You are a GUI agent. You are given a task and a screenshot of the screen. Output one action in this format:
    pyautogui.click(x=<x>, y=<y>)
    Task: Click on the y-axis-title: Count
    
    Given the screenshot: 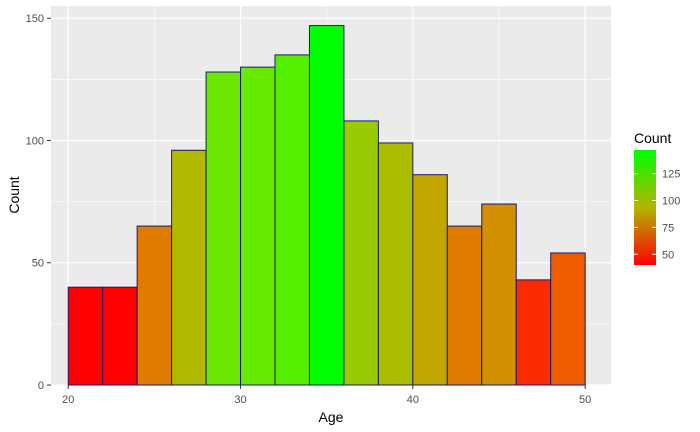 What is the action you would take?
    pyautogui.click(x=14, y=194)
    